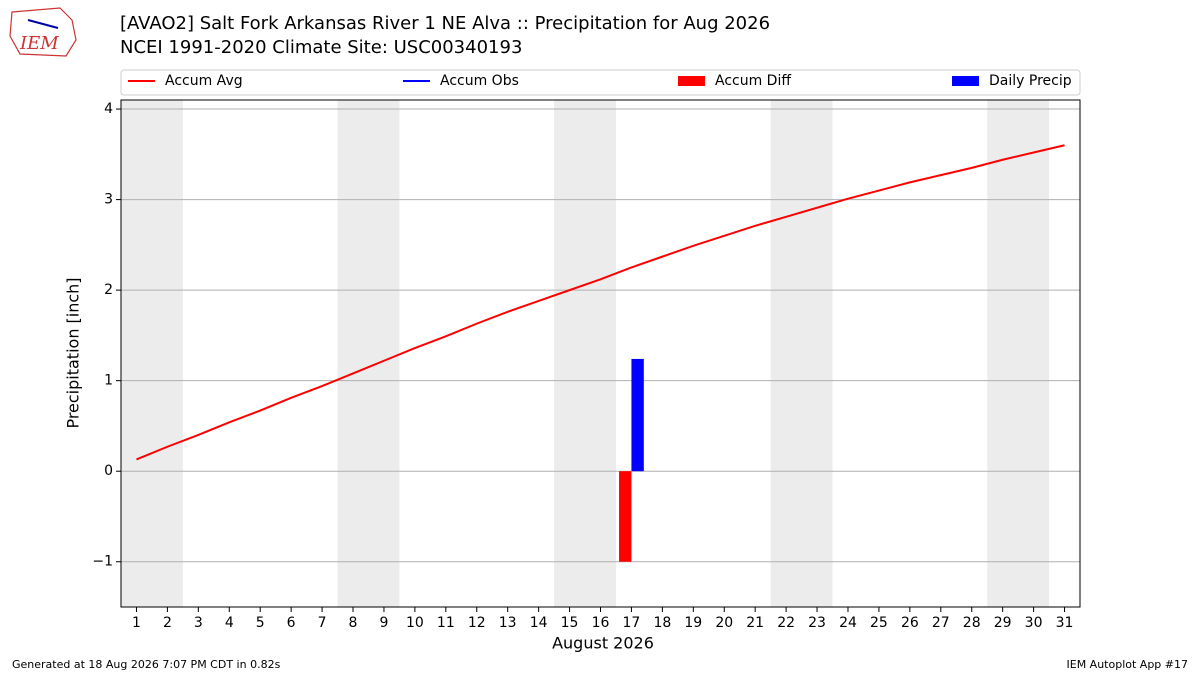 This screenshot has height=675, width=1200. Describe the element at coordinates (353, 623) in the screenshot. I see `x-tick-label: 8` at that location.